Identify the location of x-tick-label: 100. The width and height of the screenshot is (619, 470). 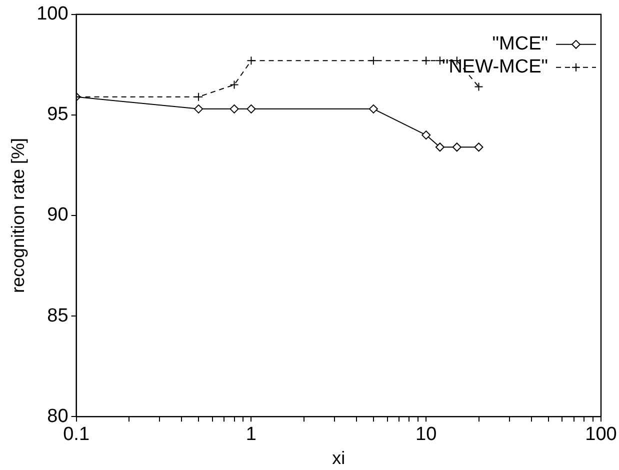
(601, 435).